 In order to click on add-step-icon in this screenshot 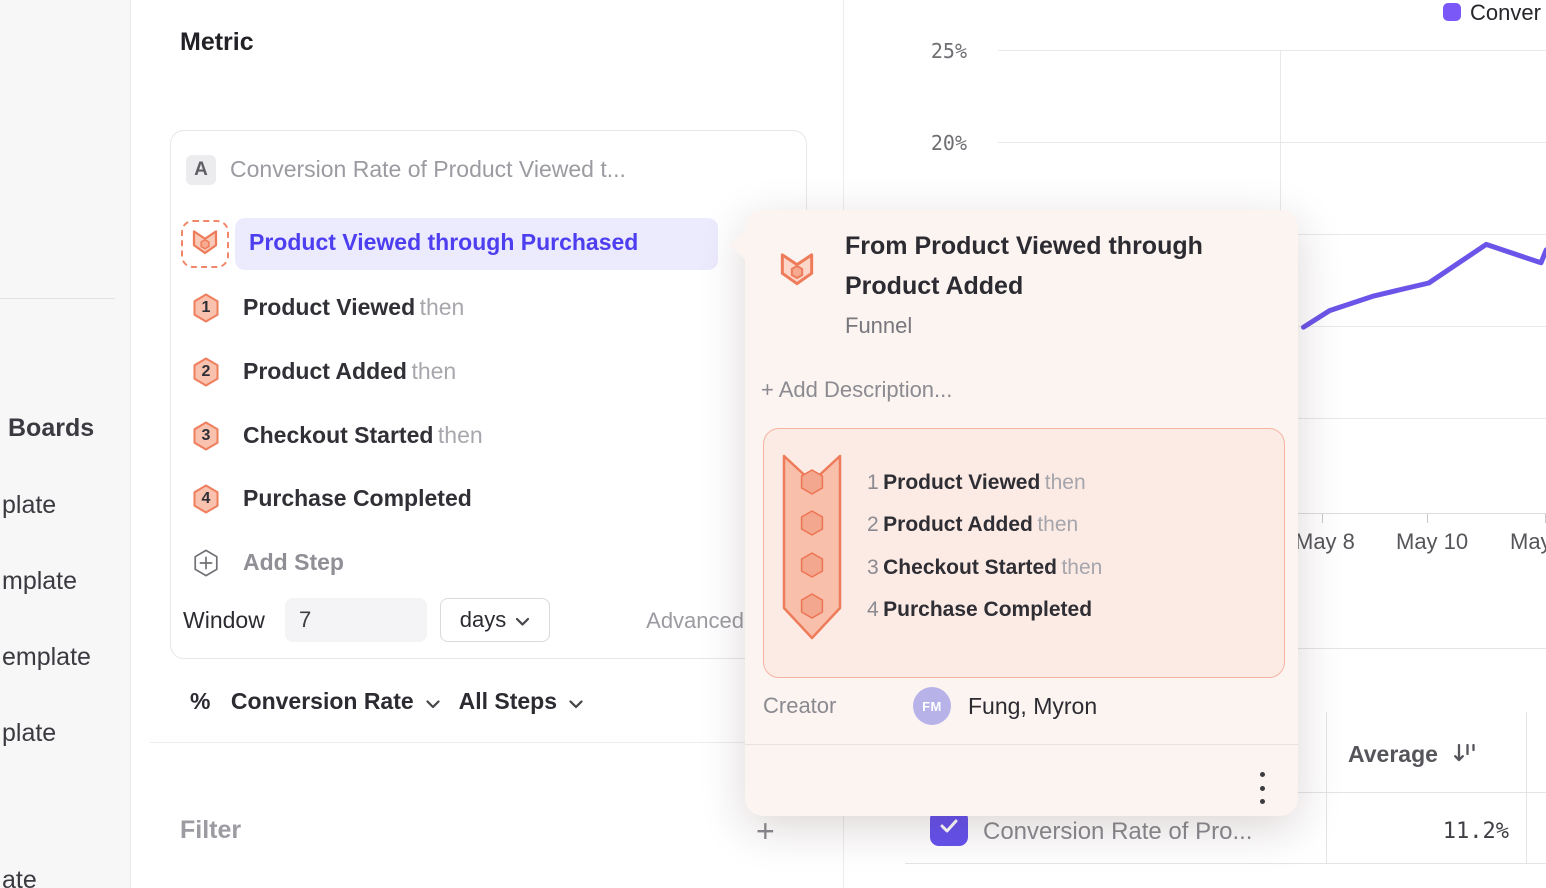, I will do `click(206, 565)`.